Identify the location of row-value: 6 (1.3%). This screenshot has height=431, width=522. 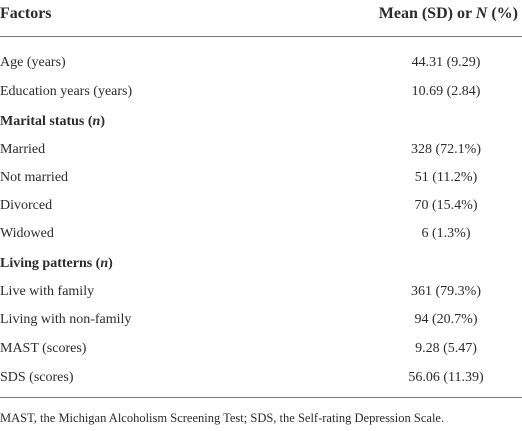
(446, 233).